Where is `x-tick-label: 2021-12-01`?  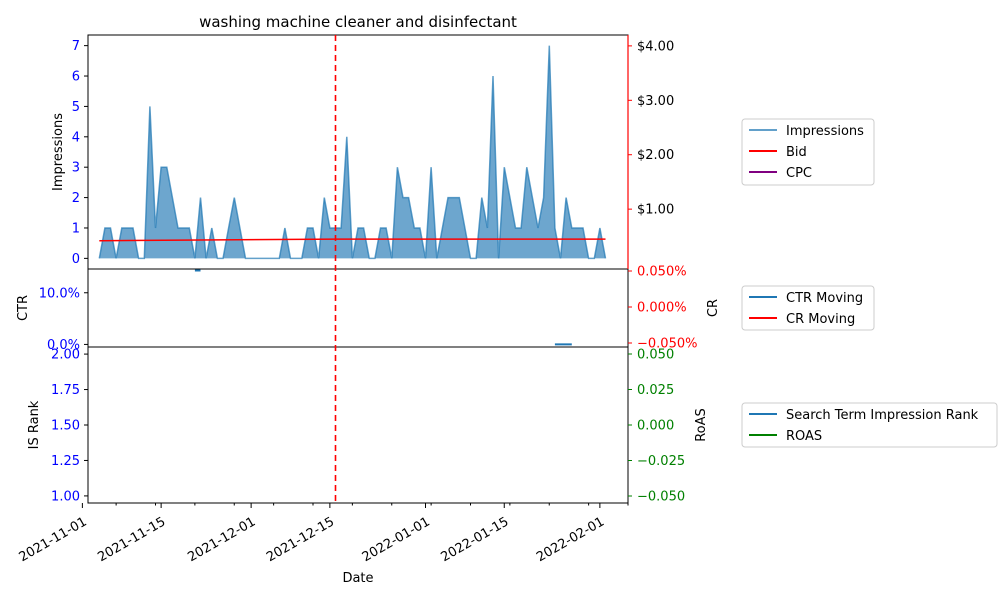 x-tick-label: 2021-12-01 is located at coordinates (221, 539).